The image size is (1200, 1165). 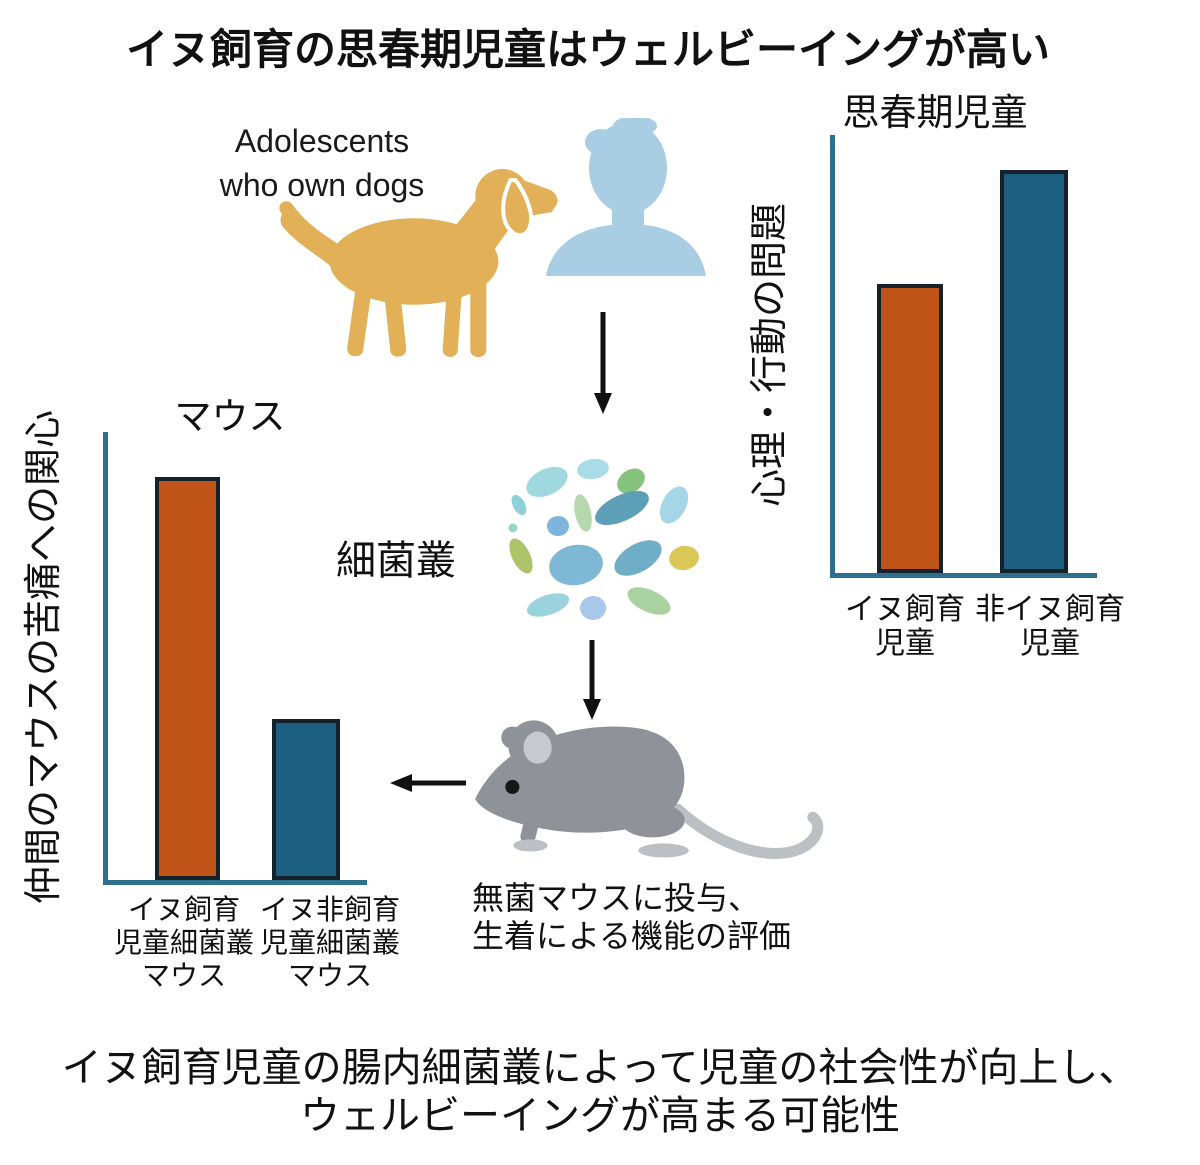 I want to click on bar-chart-adolescents, so click(x=963, y=356).